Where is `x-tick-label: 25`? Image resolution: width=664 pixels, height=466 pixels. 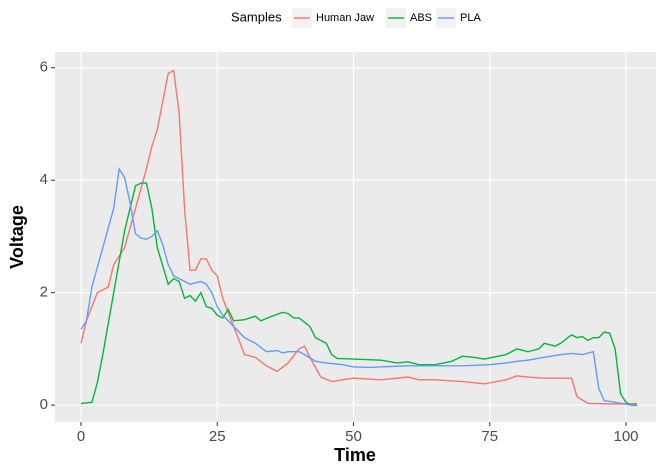 x-tick-label: 25 is located at coordinates (217, 436).